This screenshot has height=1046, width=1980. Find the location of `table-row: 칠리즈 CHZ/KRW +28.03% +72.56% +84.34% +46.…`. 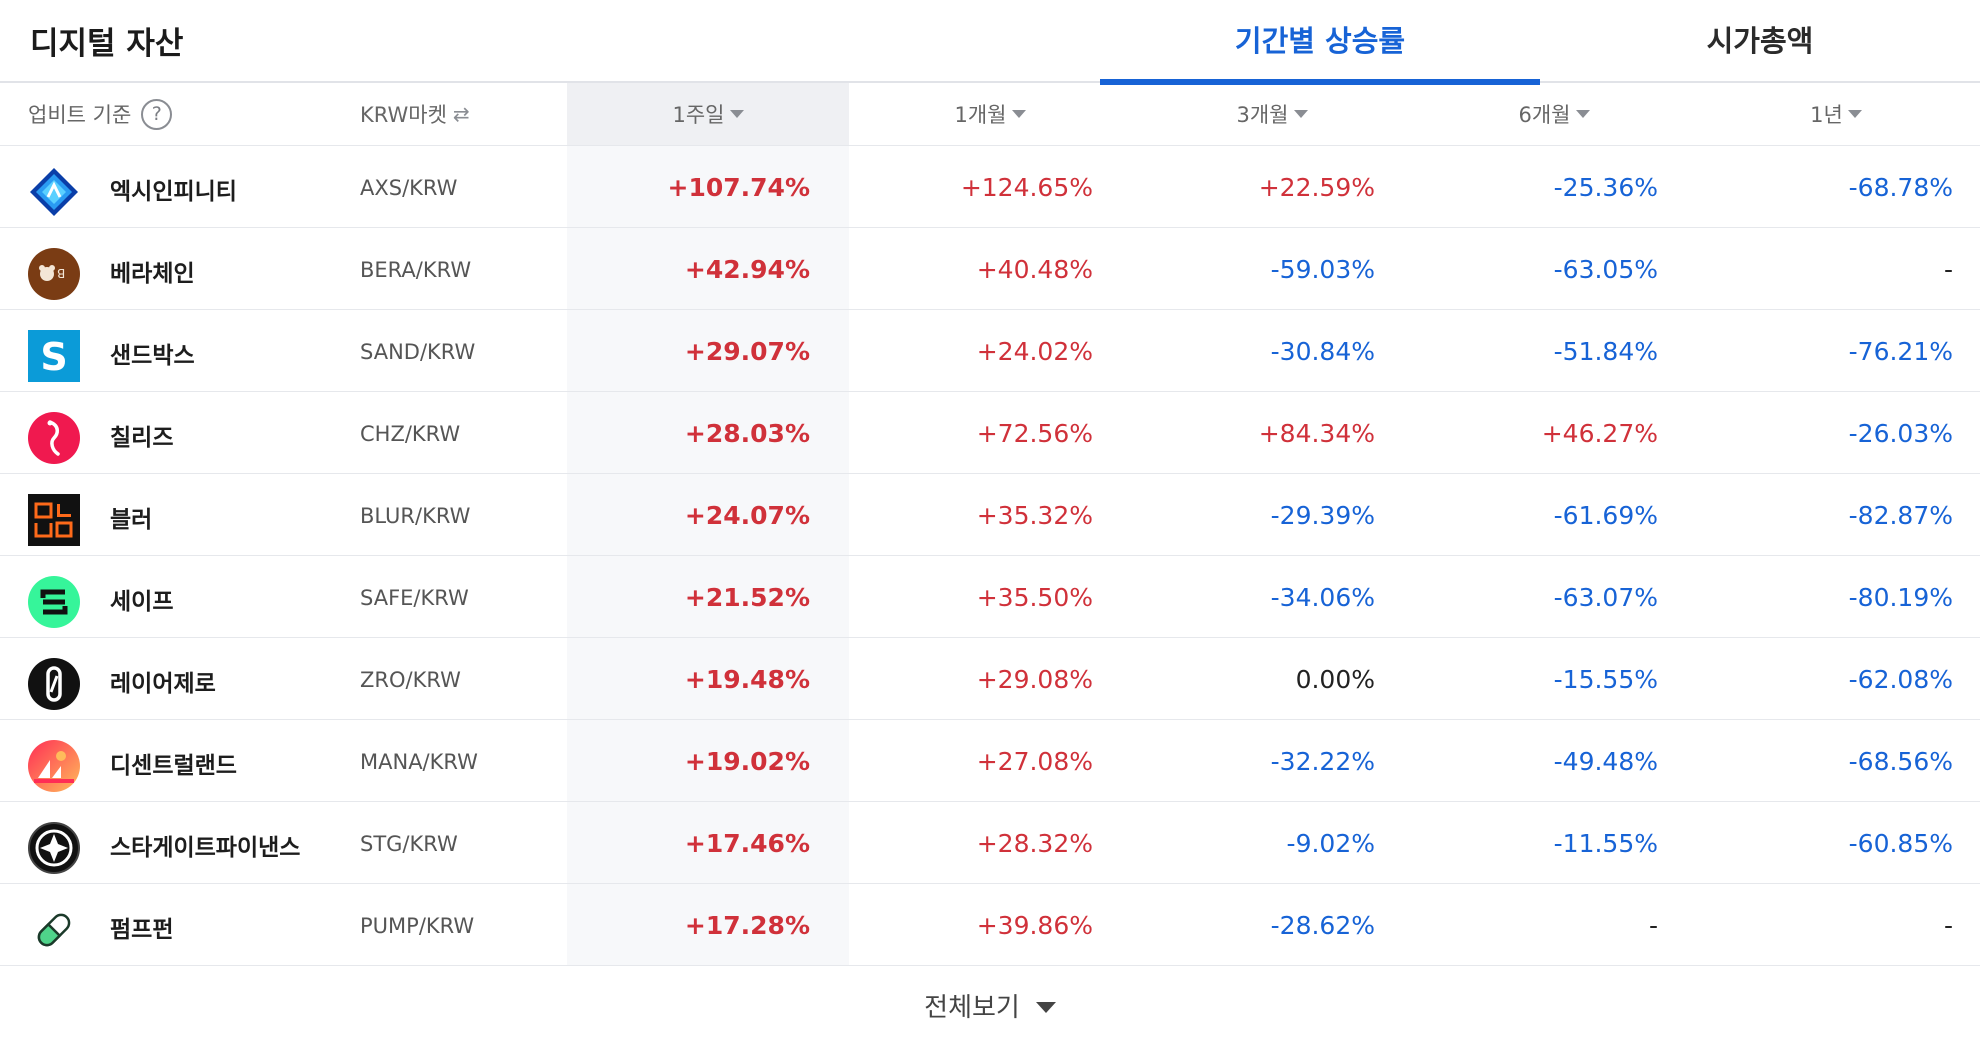

table-row: 칠리즈 CHZ/KRW +28.03% +72.56% +84.34% +46.… is located at coordinates (990, 433).